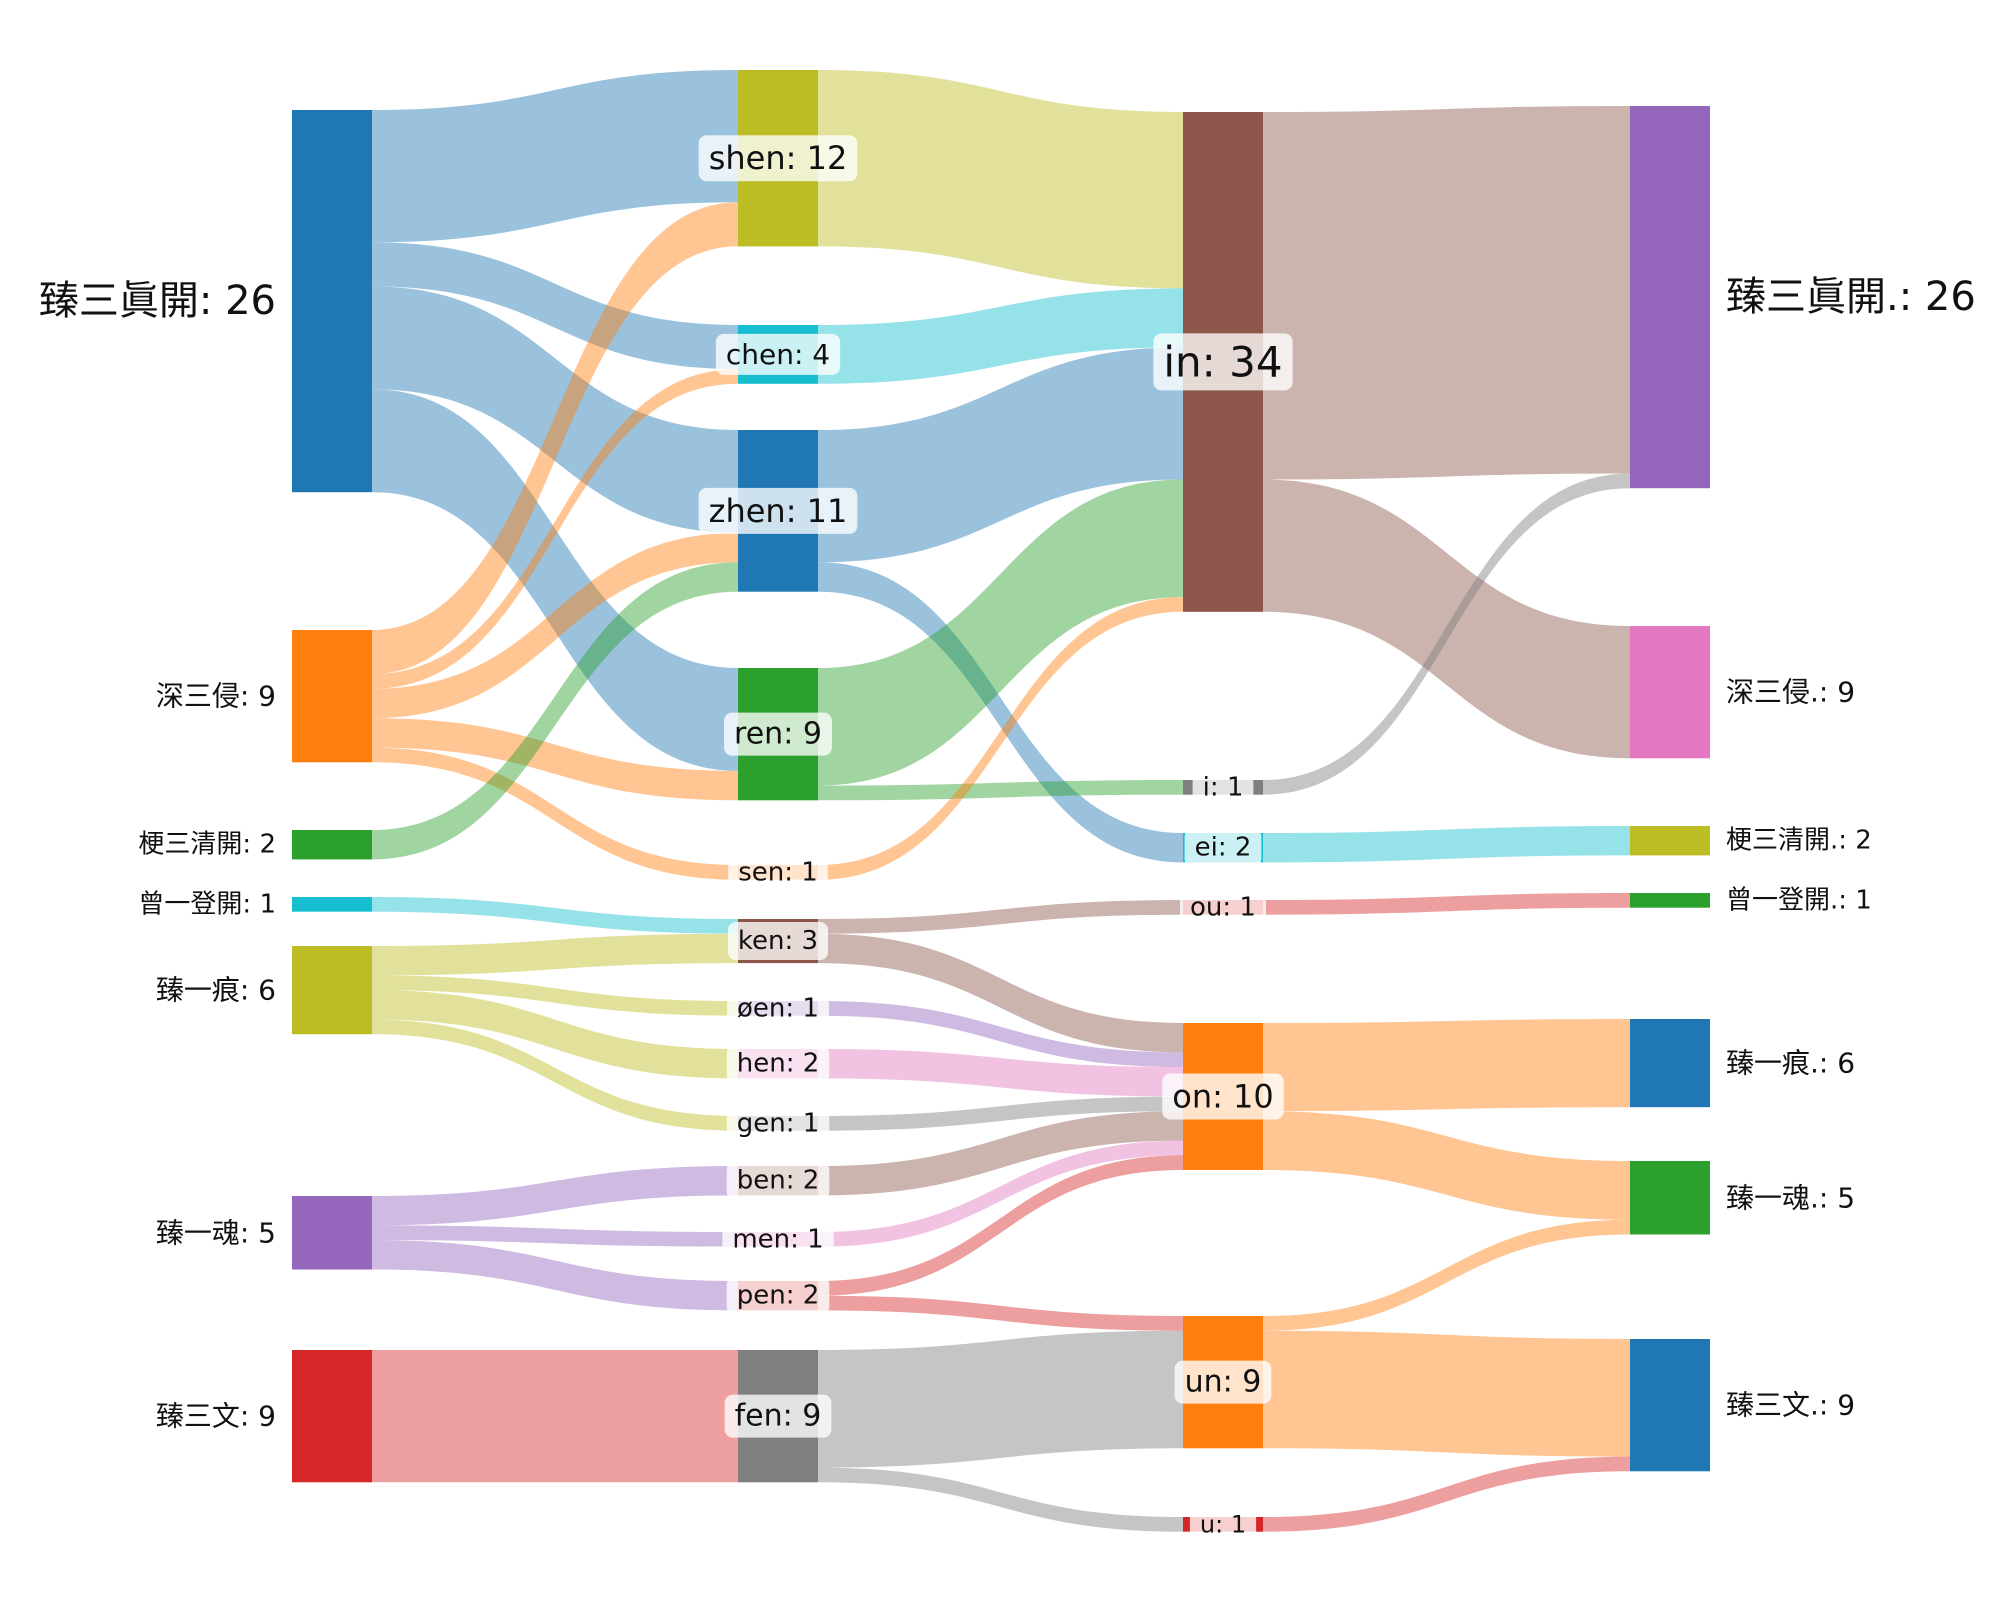  I want to click on label-bg-on, so click(1223, 1096).